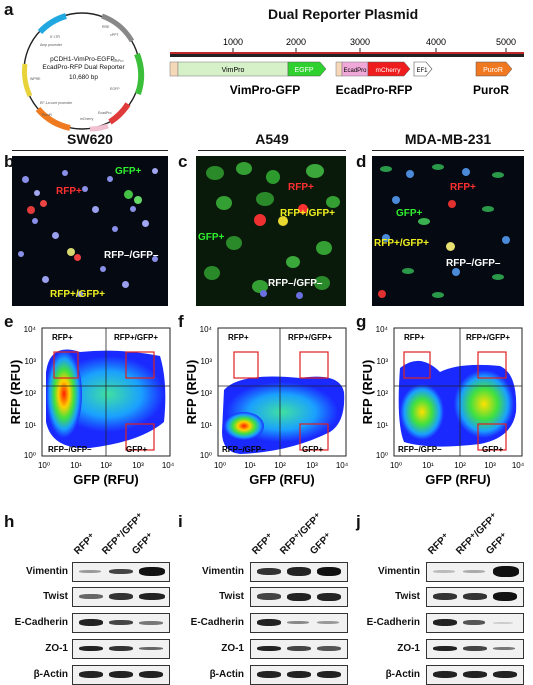 This screenshot has width=533, height=685. Describe the element at coordinates (211, 237) in the screenshot. I see `label-gfp-pos-c: GFP+` at that location.